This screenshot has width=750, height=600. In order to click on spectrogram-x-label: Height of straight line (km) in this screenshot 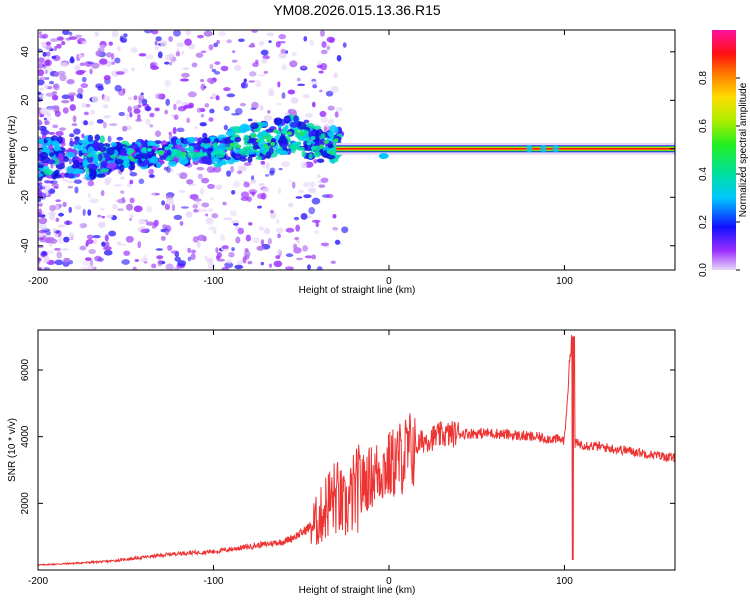, I will do `click(357, 290)`.